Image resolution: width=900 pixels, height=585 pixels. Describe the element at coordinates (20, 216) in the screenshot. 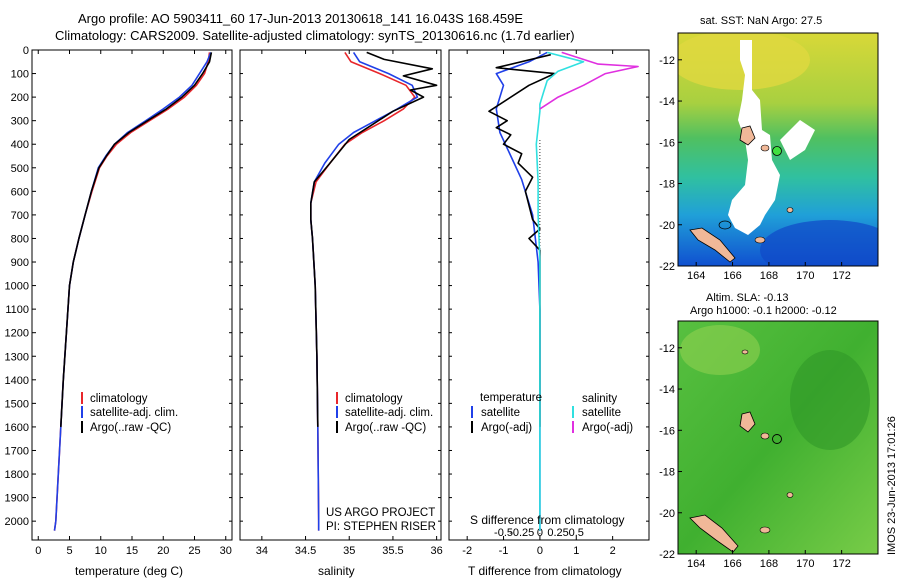

I see `y-tick-label: 700` at that location.